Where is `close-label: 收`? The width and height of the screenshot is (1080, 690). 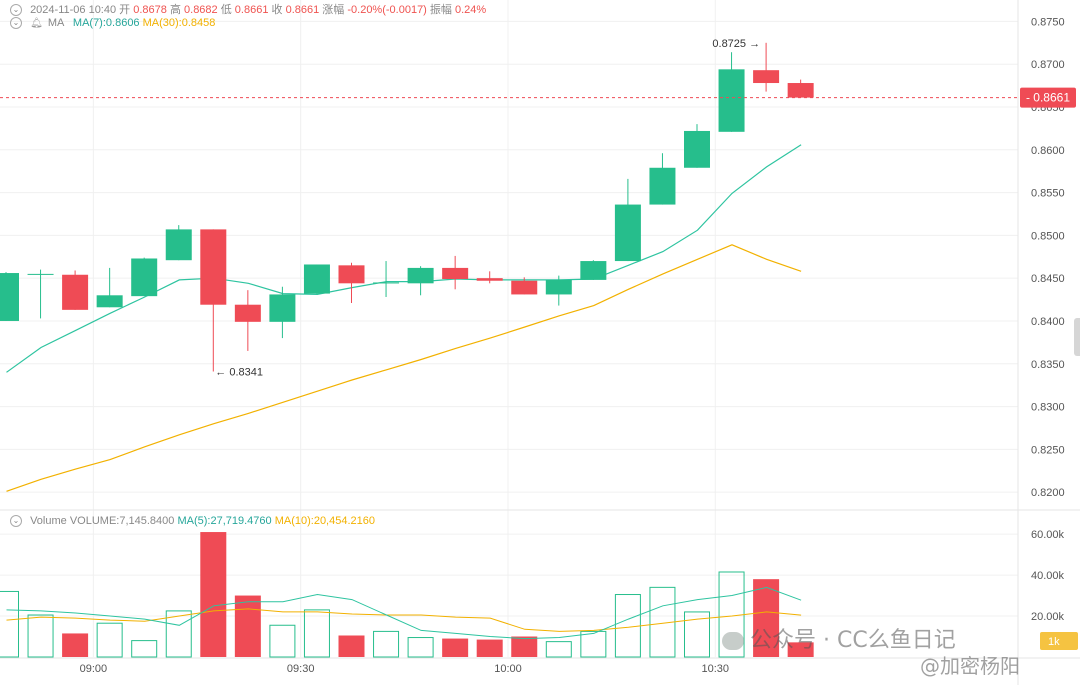 close-label: 收 is located at coordinates (277, 10).